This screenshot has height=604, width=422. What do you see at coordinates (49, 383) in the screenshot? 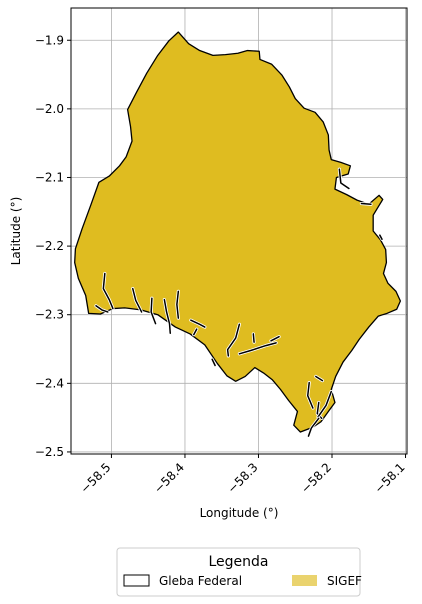
I see `y-tick-label: −2.4` at bounding box center [49, 383].